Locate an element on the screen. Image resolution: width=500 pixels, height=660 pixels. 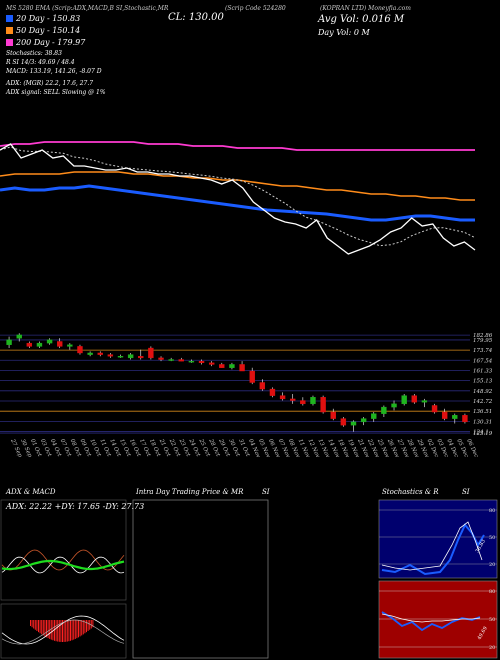
stochastics-panel is located at coordinates (438, 539).